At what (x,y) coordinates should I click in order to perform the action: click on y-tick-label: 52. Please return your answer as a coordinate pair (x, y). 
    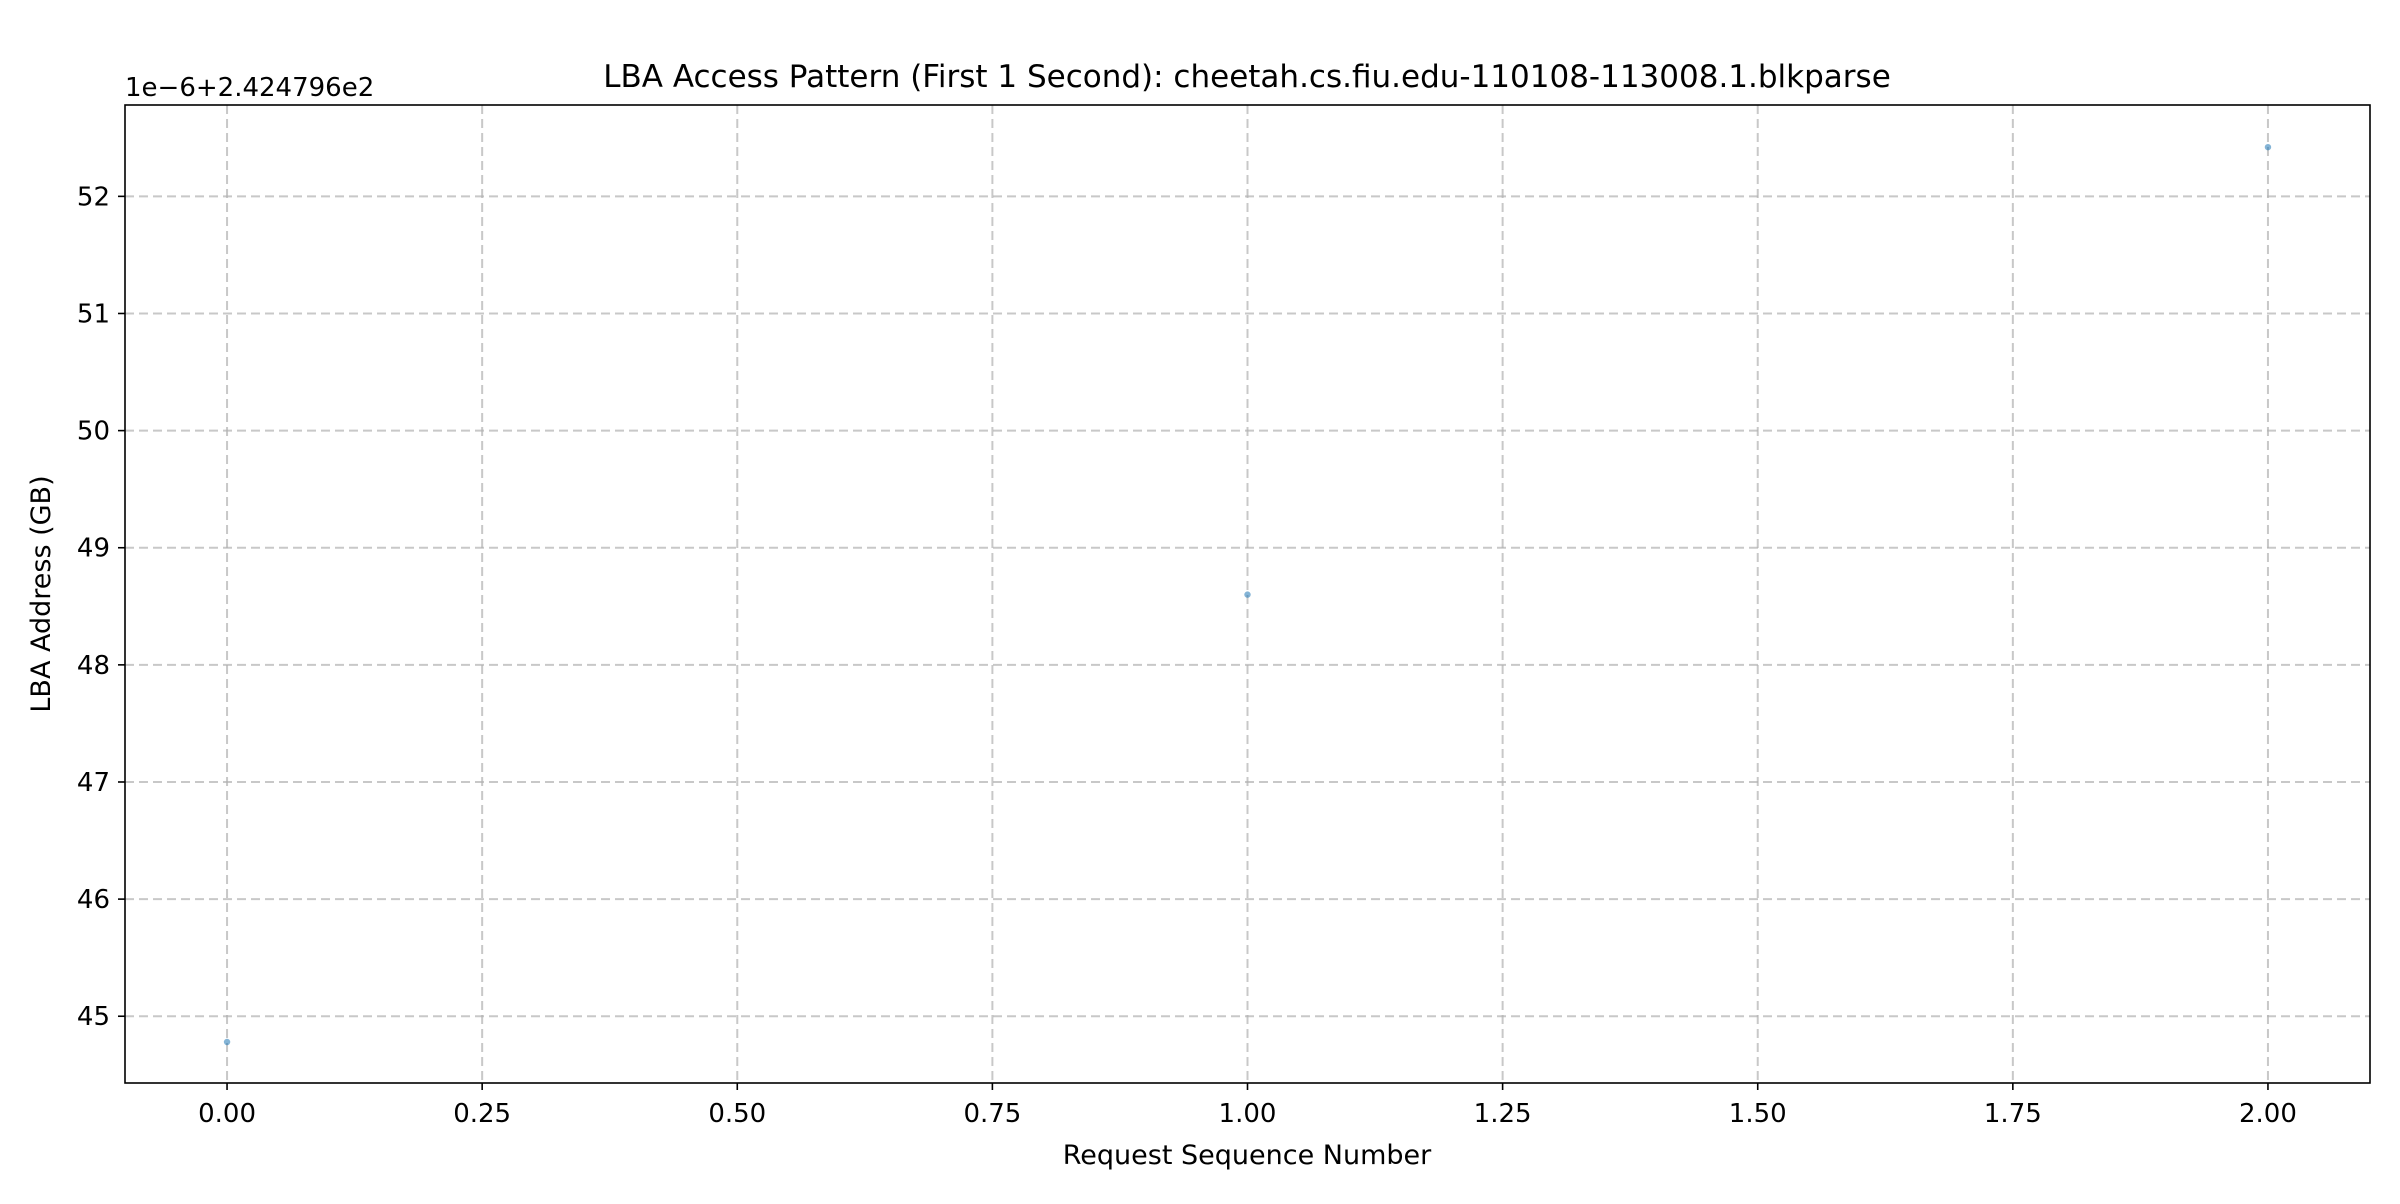
    Looking at the image, I should click on (93, 197).